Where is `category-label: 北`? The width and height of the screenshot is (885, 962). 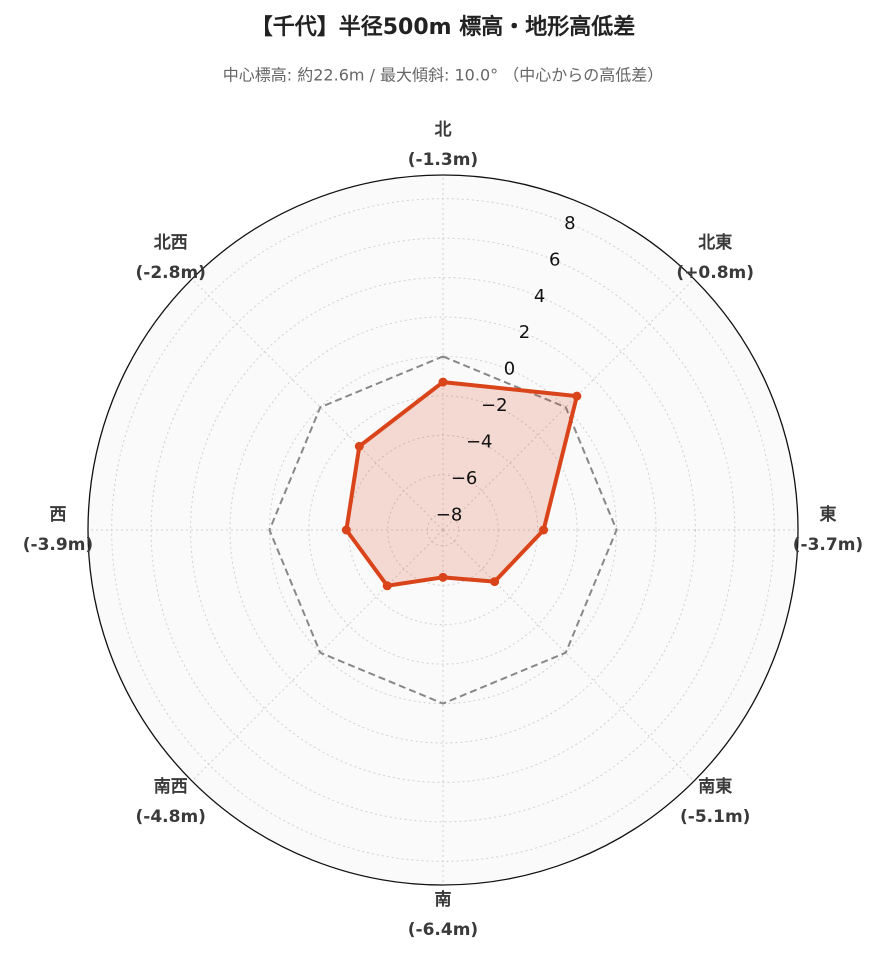
category-label: 北 is located at coordinates (443, 130).